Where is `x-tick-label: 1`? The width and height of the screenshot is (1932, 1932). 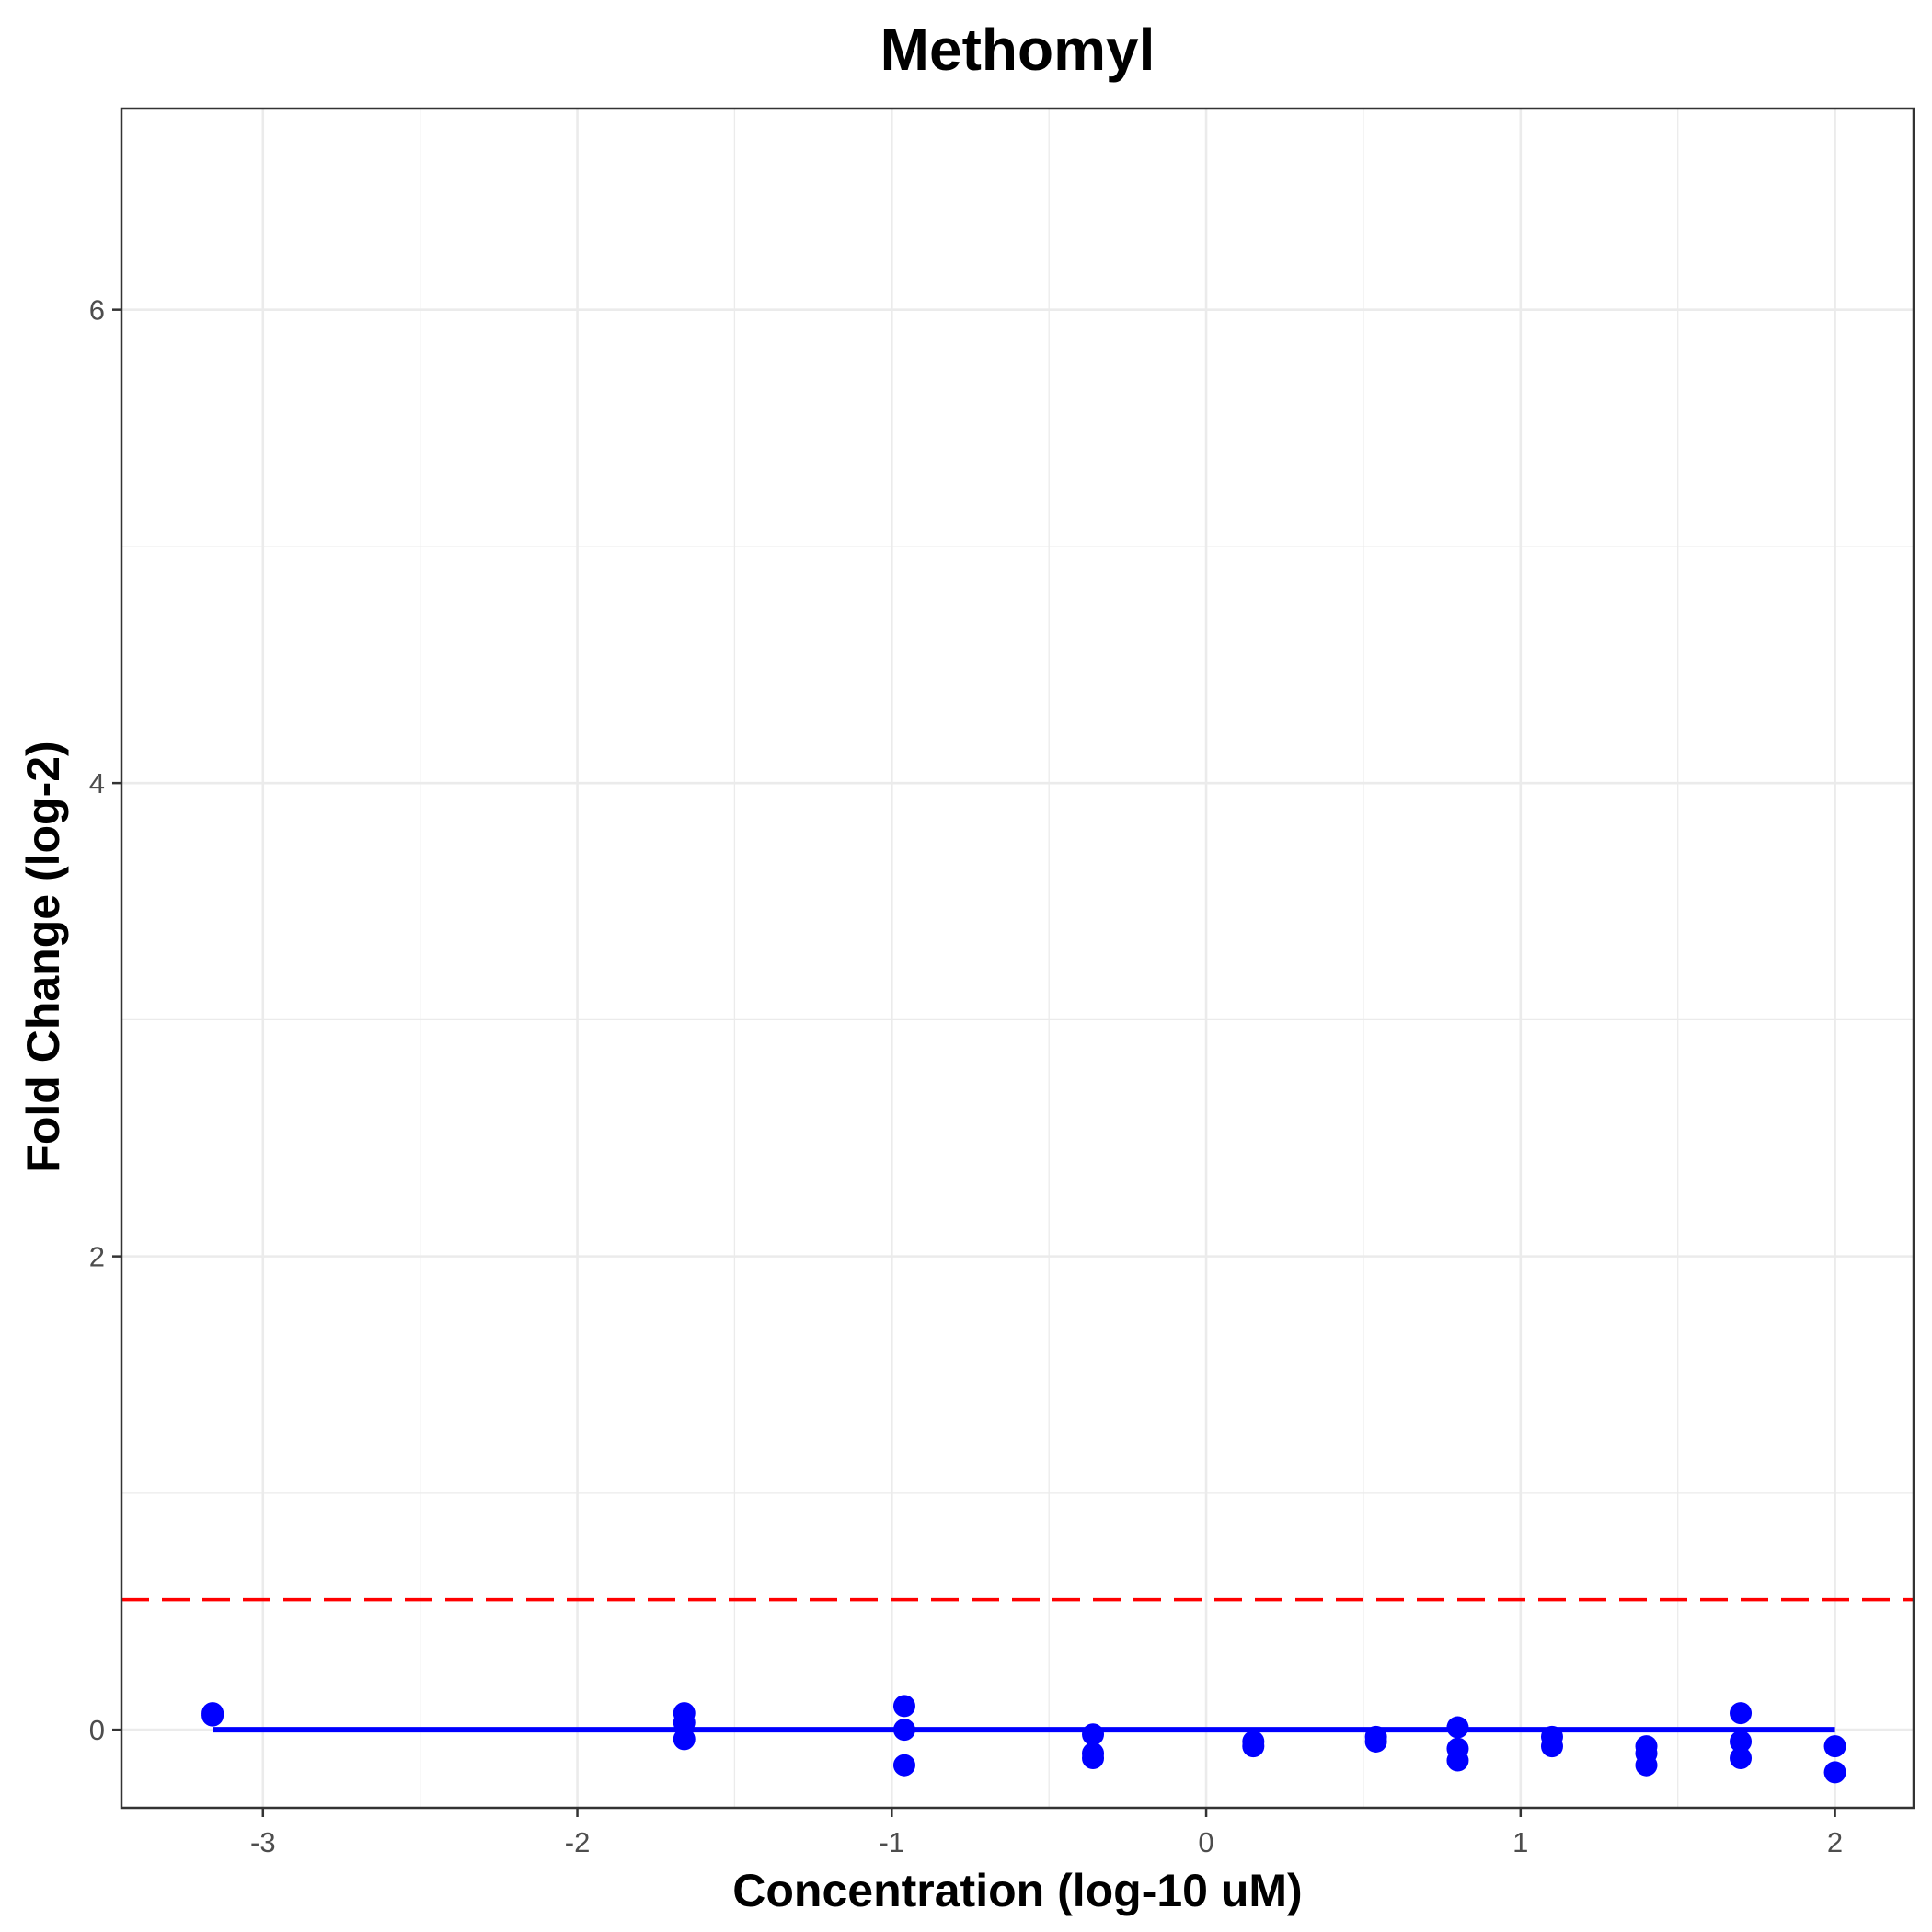 x-tick-label: 1 is located at coordinates (1520, 1842).